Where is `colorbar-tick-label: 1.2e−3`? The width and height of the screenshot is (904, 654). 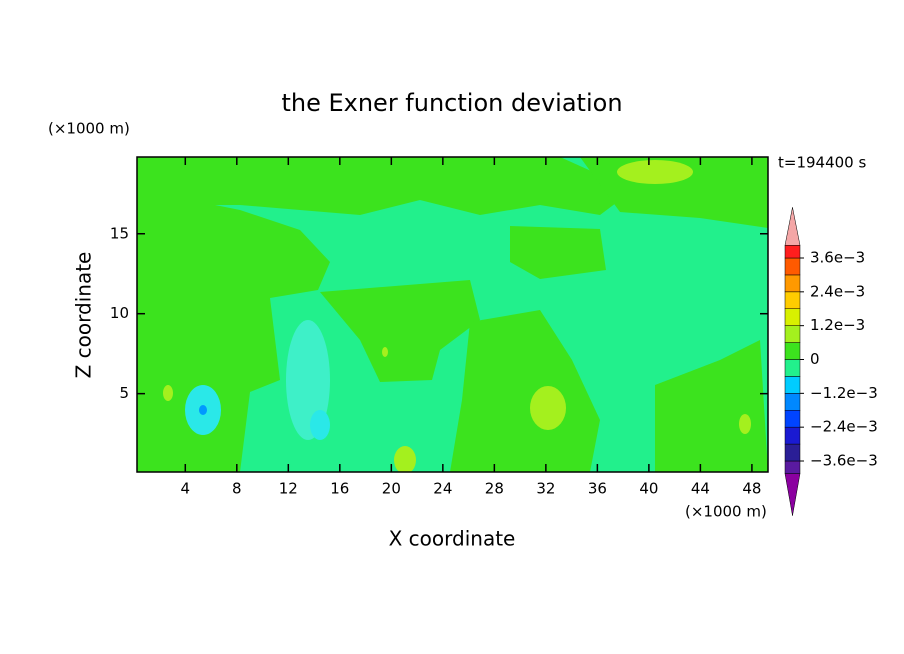 colorbar-tick-label: 1.2e−3 is located at coordinates (837, 325).